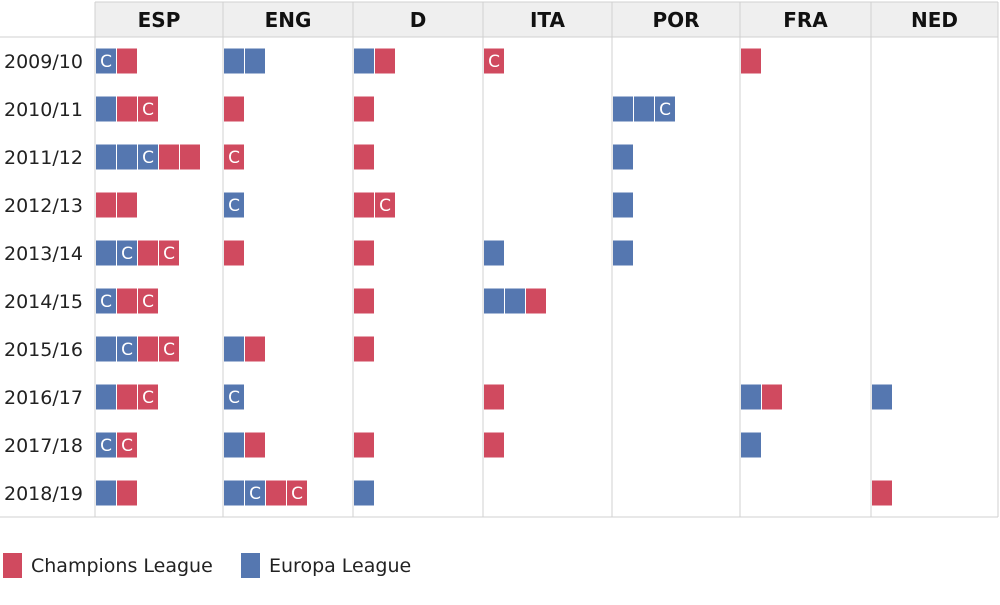 The image size is (1000, 605). I want to click on legend-item: Europa League, so click(326, 565).